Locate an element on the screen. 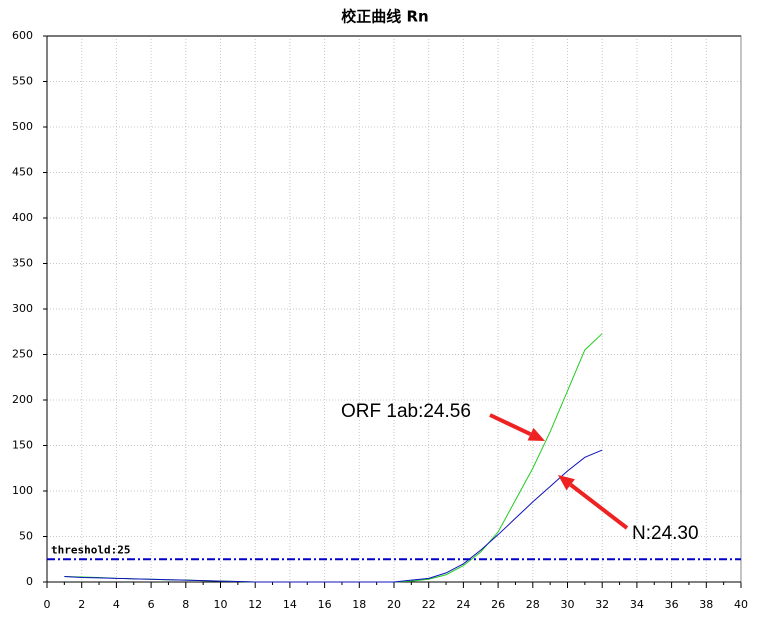  x-tick-label: 32 is located at coordinates (602, 604).